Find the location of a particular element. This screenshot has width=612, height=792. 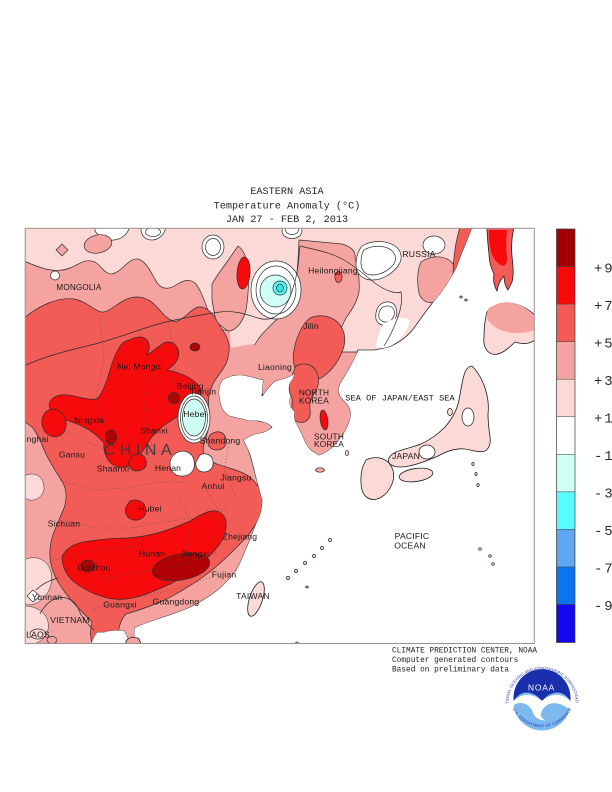

svg-text: Shandong is located at coordinates (220, 441).